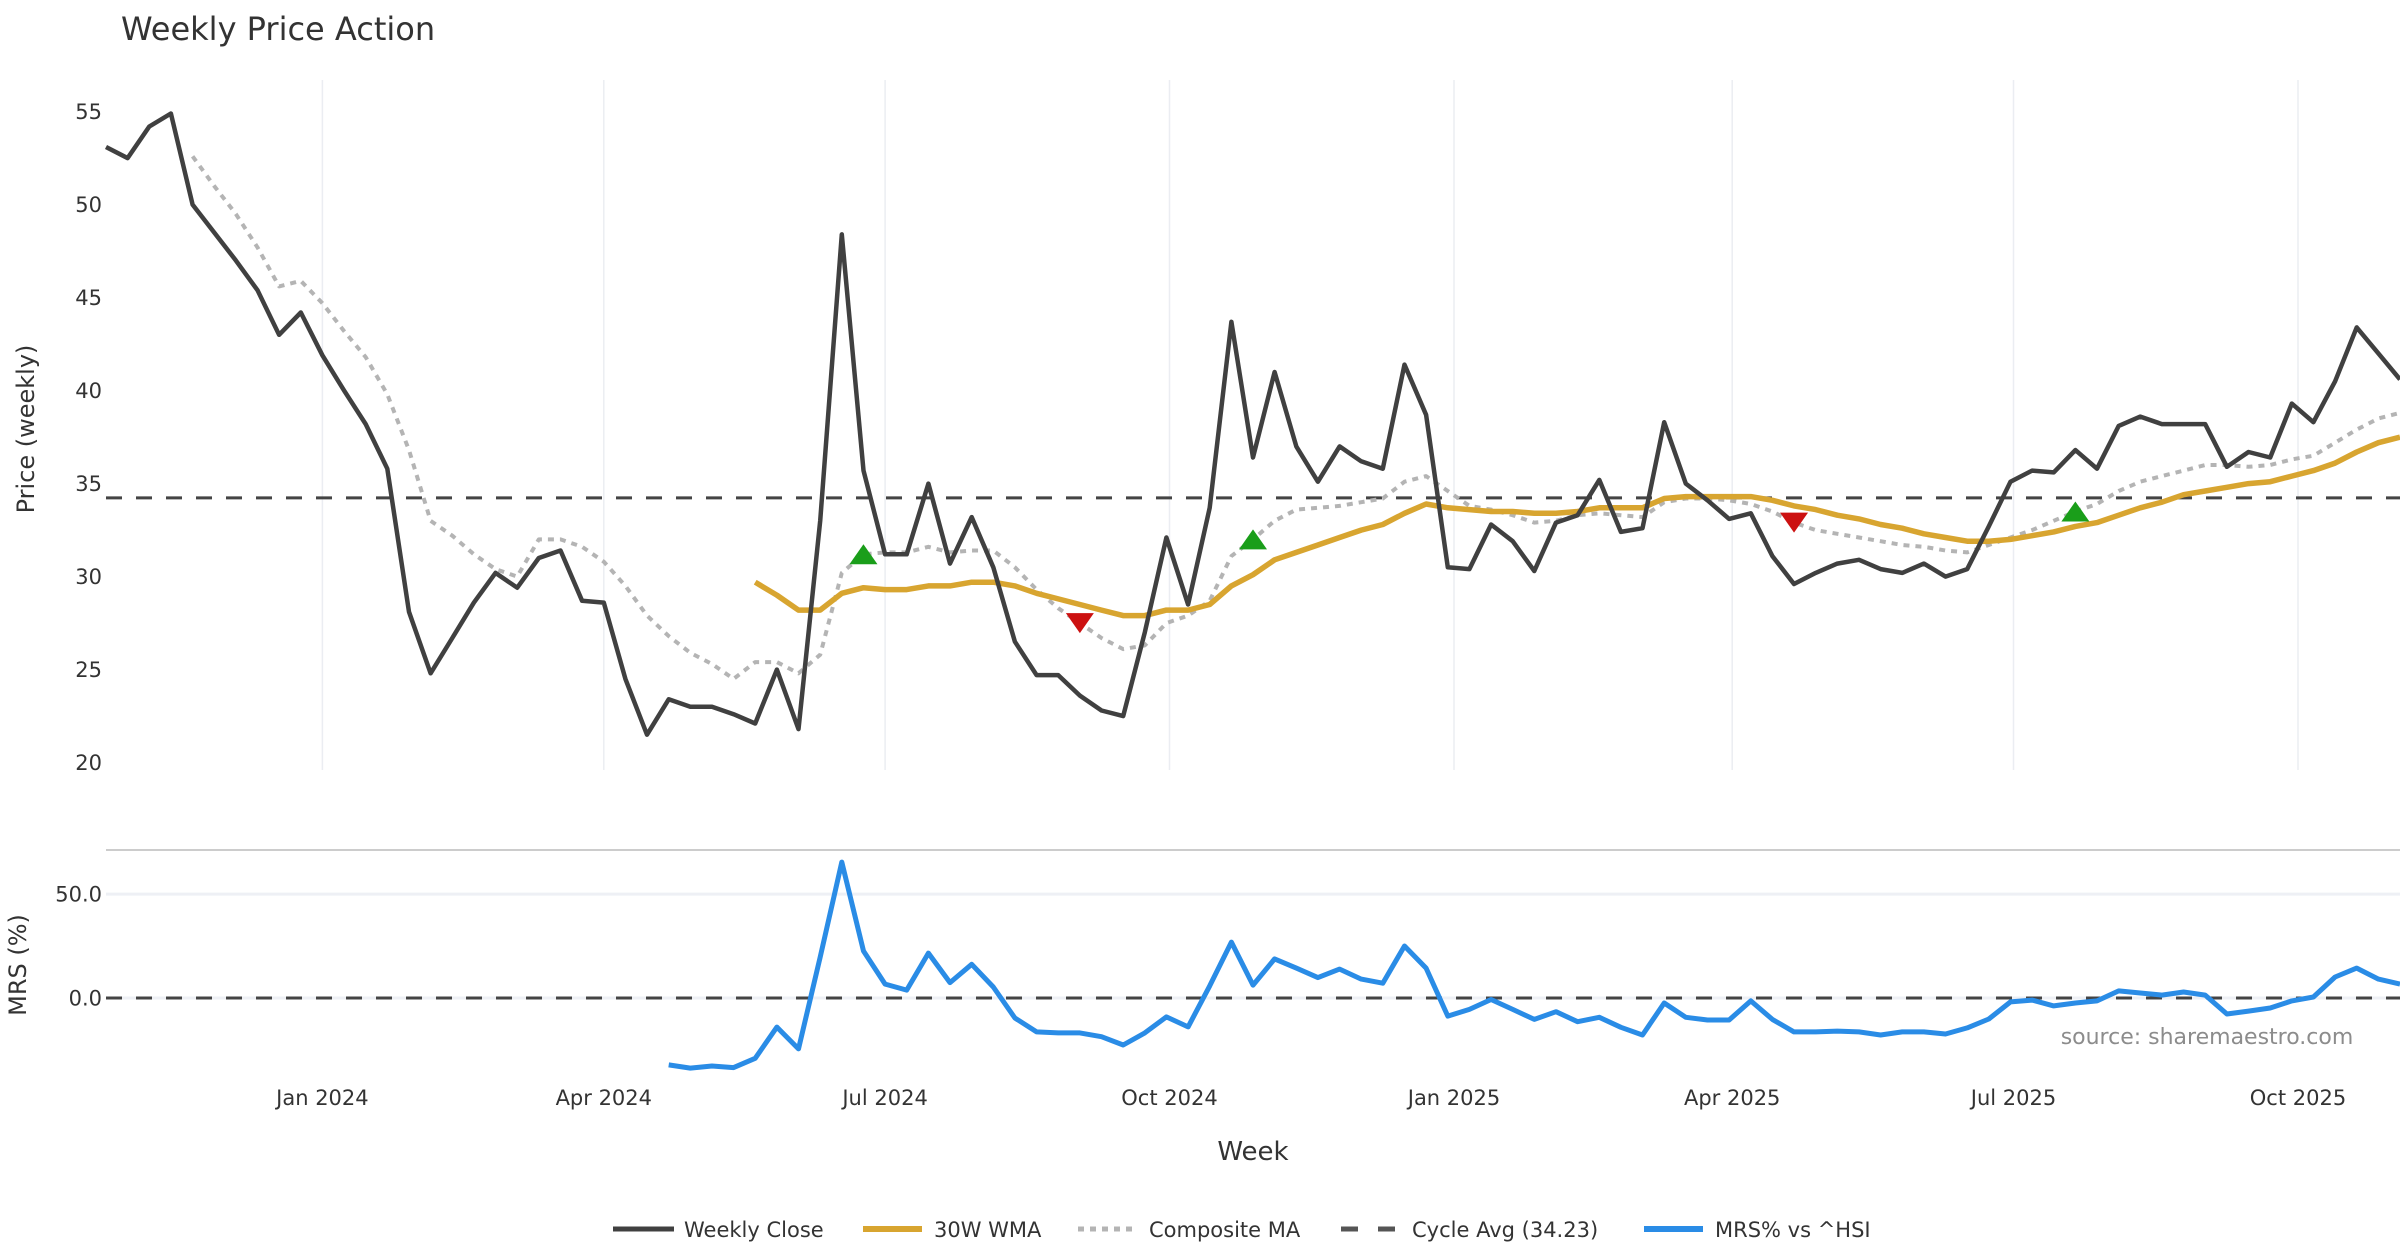  Describe the element at coordinates (18, 965) in the screenshot. I see `y-axis-label-mrs: MRS (%)` at that location.